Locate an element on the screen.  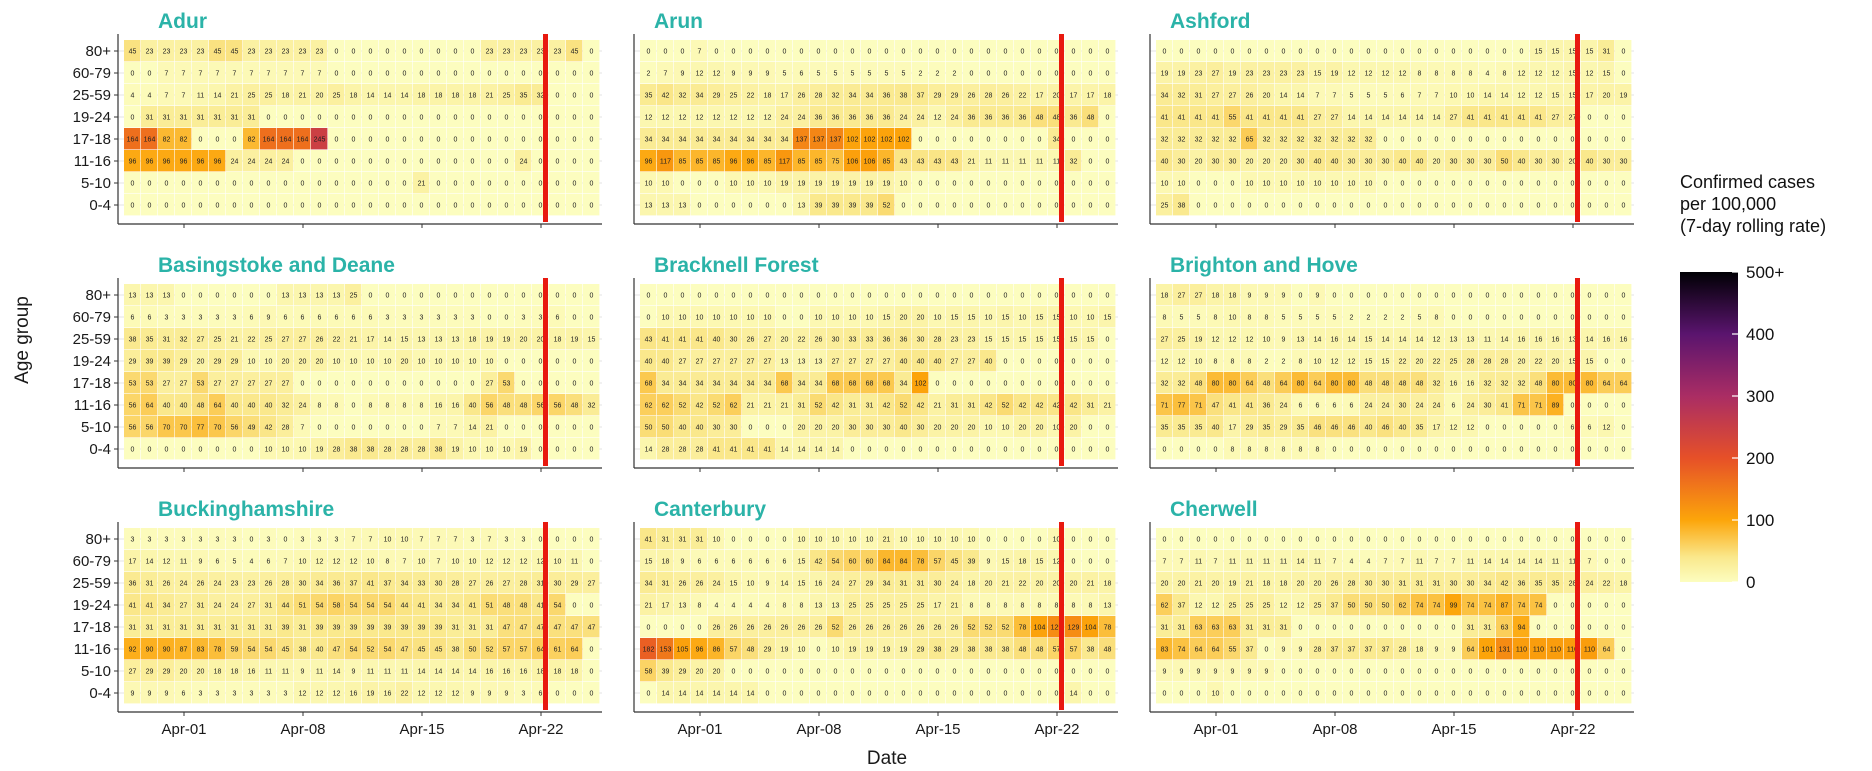
cell-value: 38 is located at coordinates (904, 96).